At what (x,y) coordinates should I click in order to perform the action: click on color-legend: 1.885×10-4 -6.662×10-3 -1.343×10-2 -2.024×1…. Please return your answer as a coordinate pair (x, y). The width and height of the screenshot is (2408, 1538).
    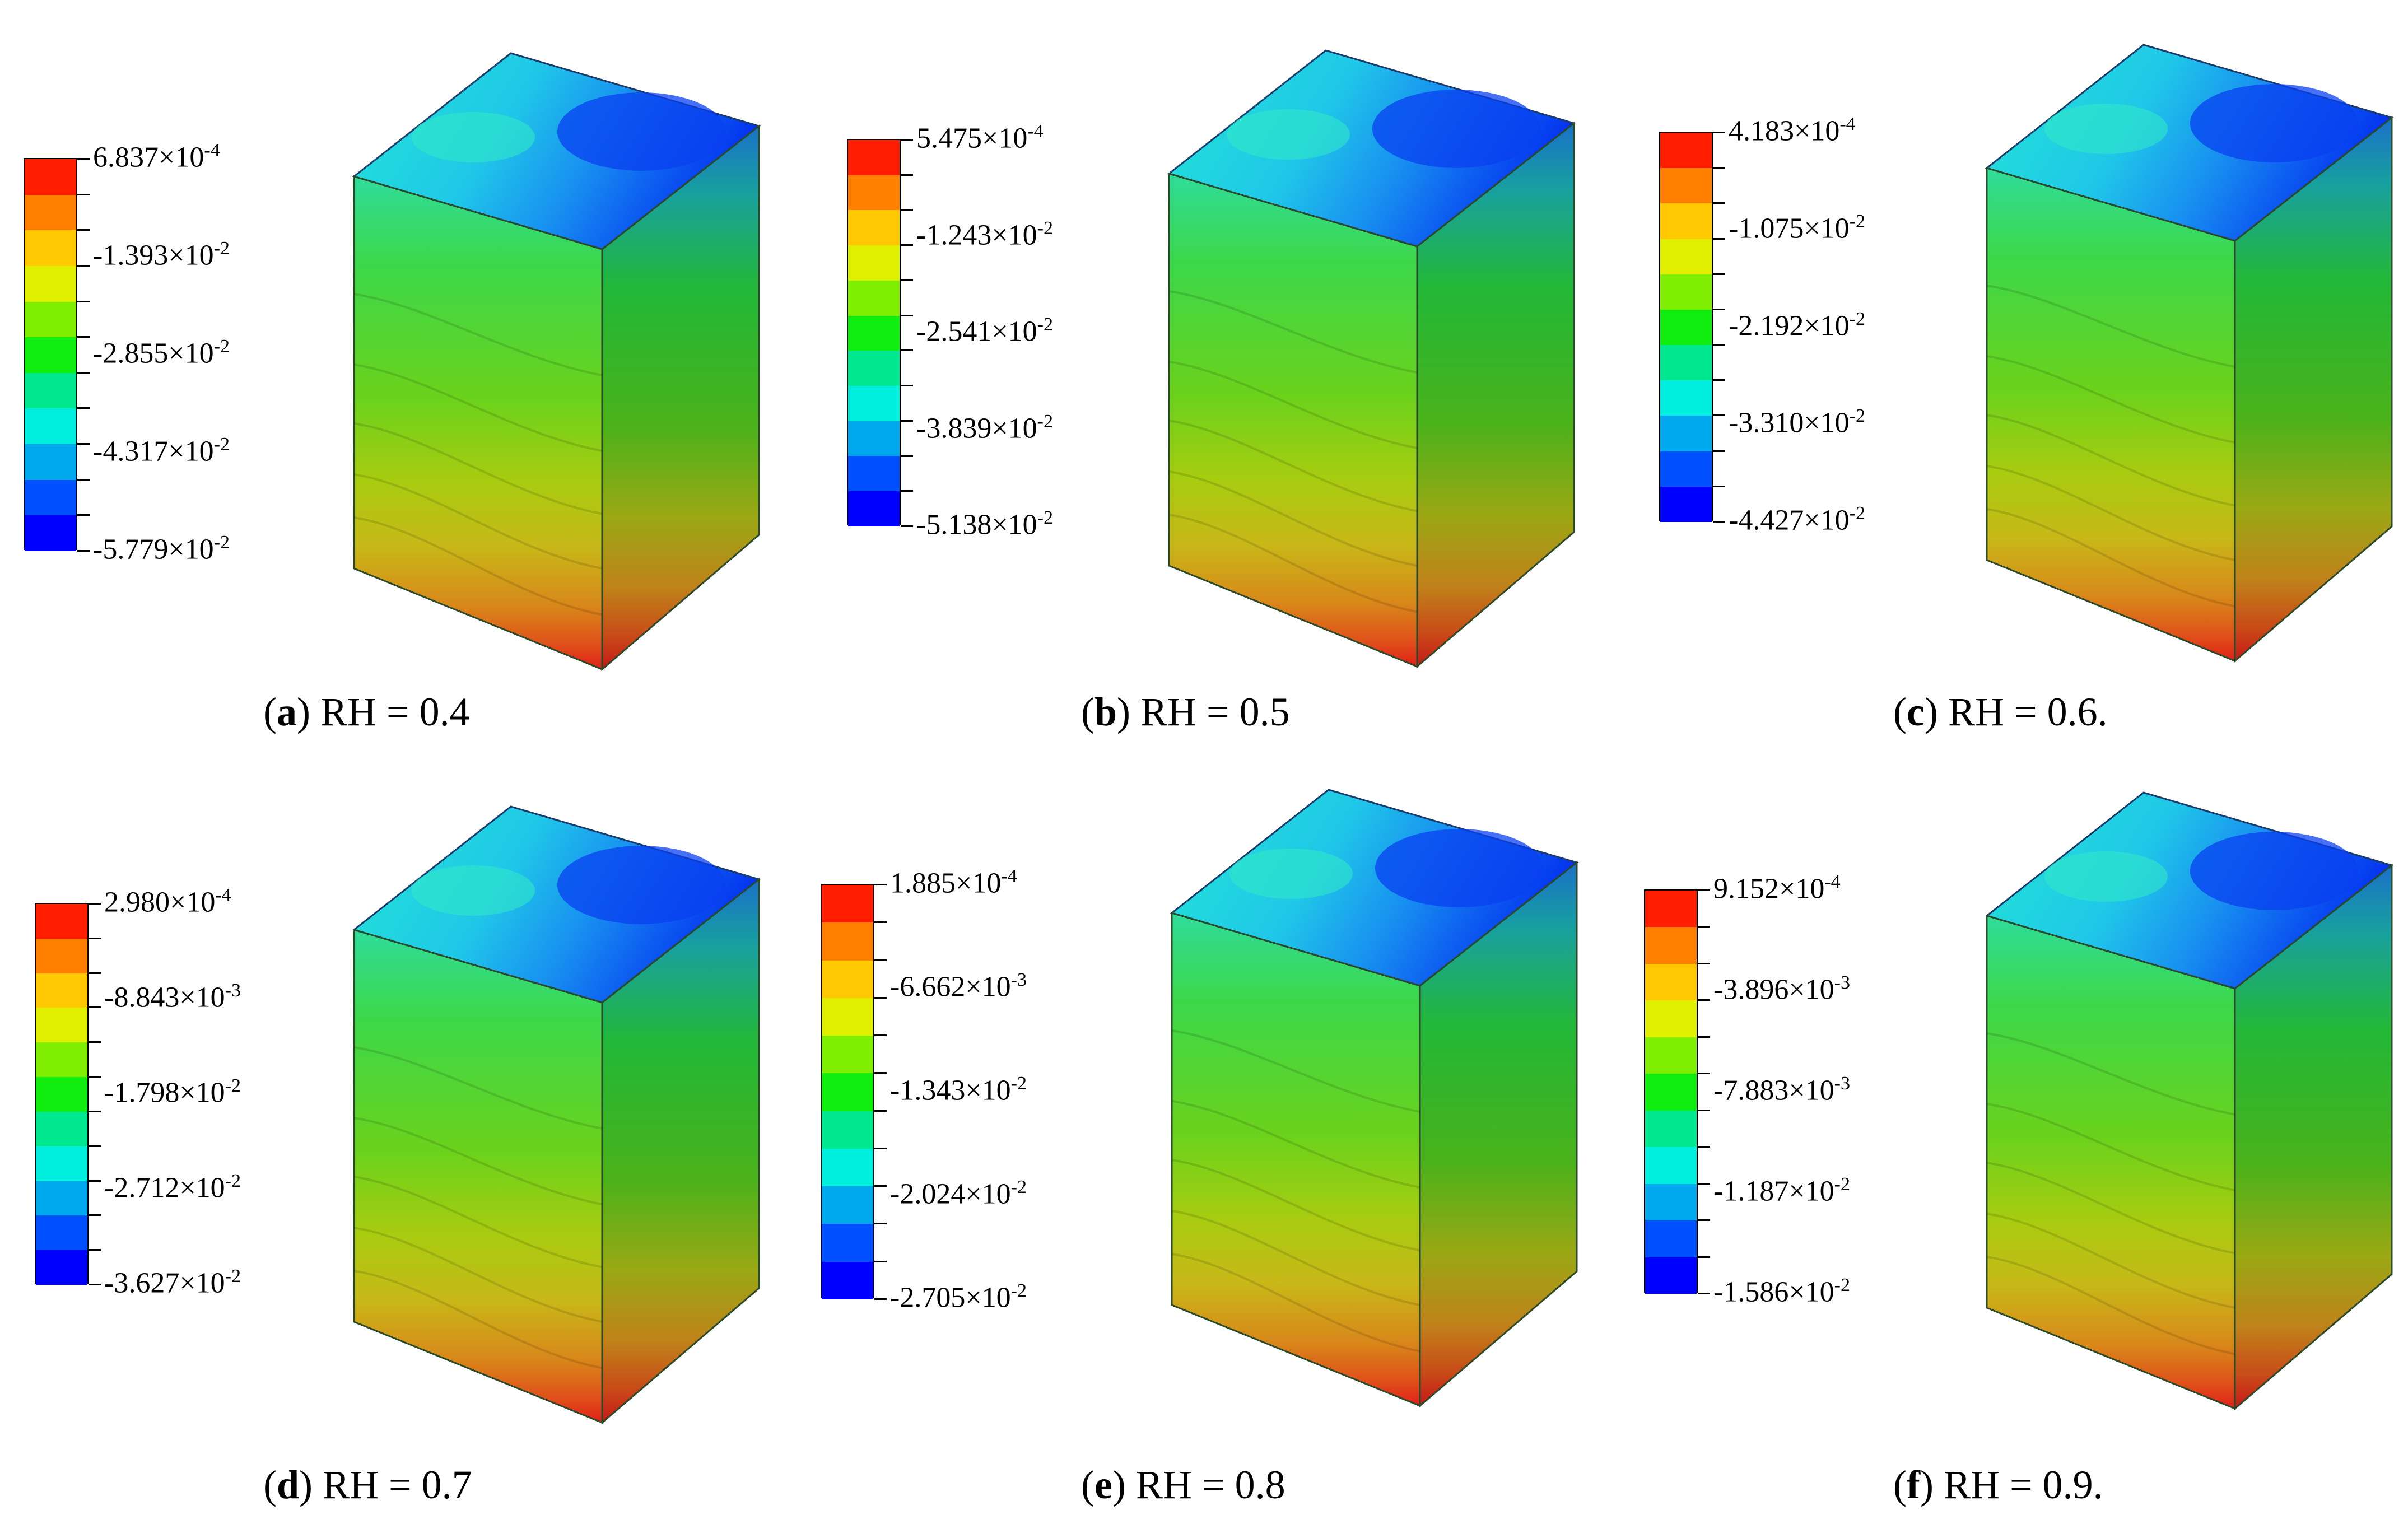
    Looking at the image, I should click on (1017, 1094).